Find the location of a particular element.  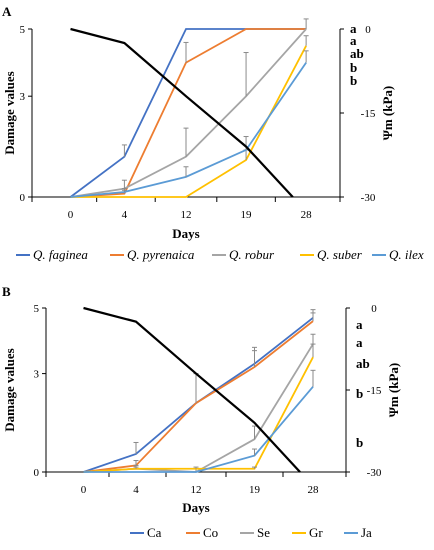

legend-label: Co is located at coordinates (210, 532).